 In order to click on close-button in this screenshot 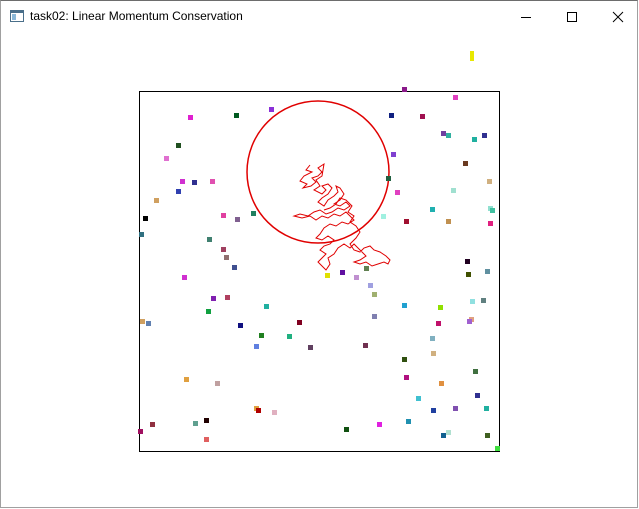, I will do `click(617, 16)`.